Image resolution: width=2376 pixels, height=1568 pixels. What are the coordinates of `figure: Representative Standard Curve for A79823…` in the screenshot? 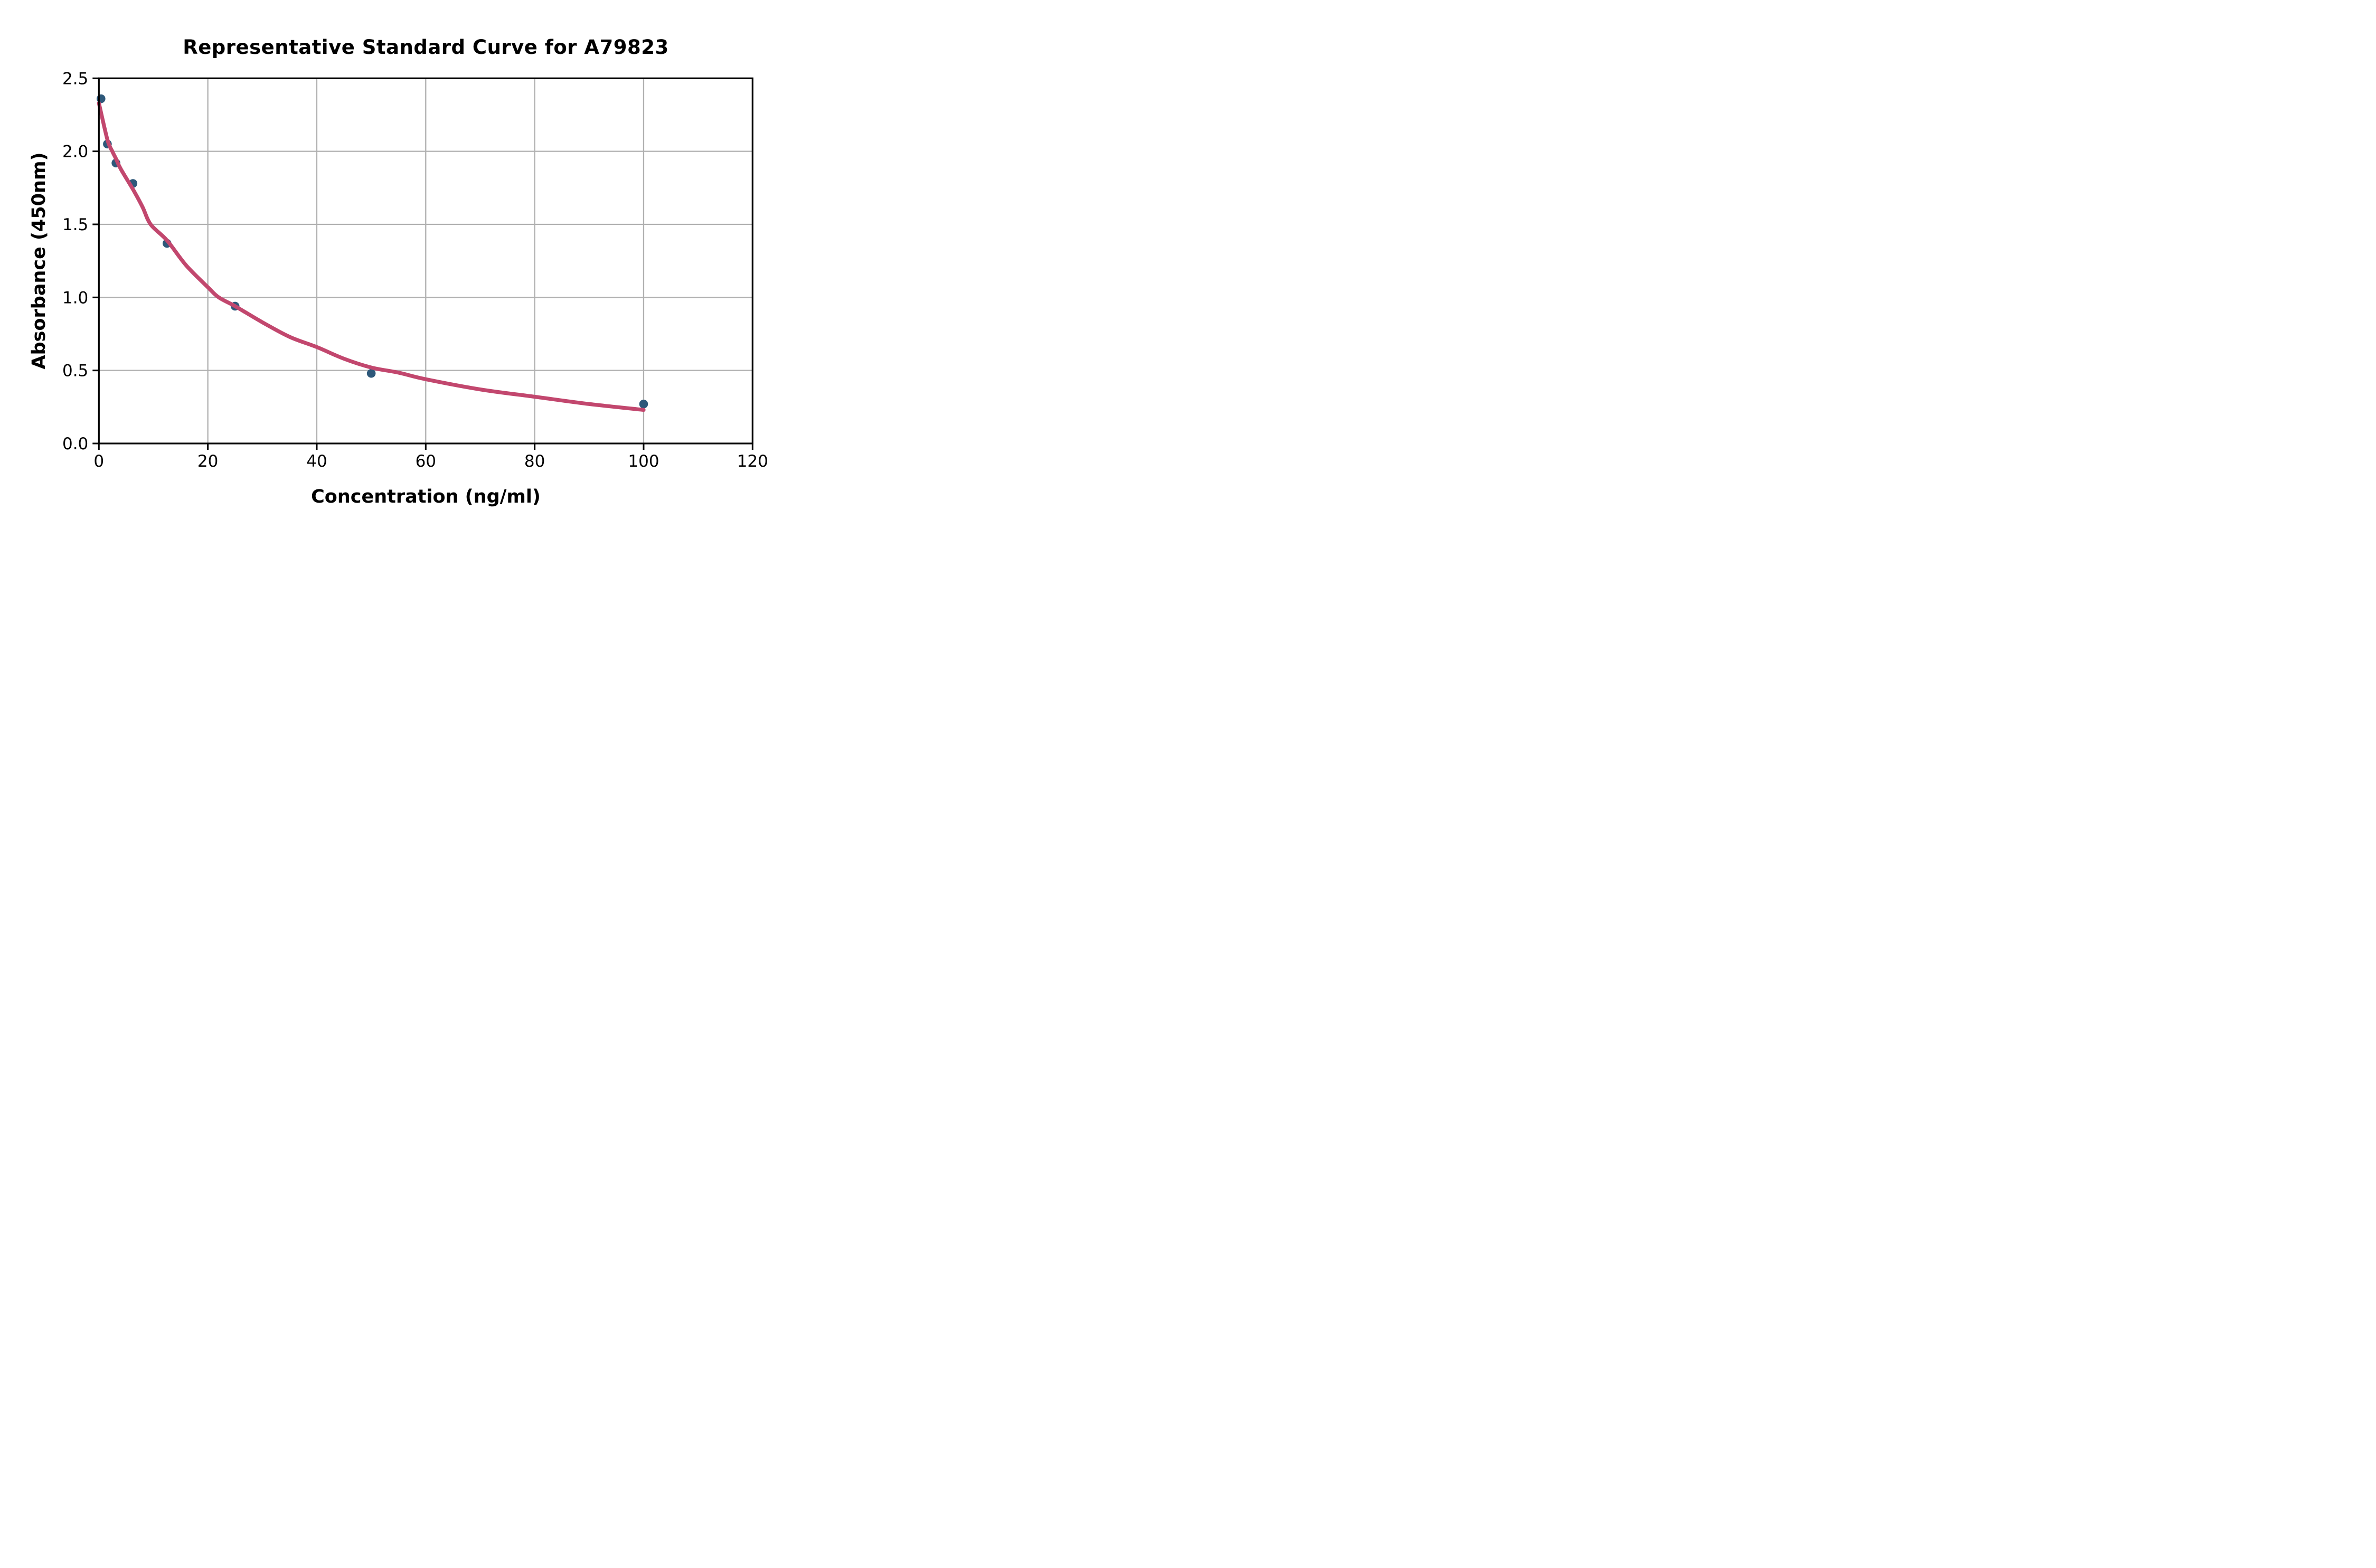 It's located at (396, 261).